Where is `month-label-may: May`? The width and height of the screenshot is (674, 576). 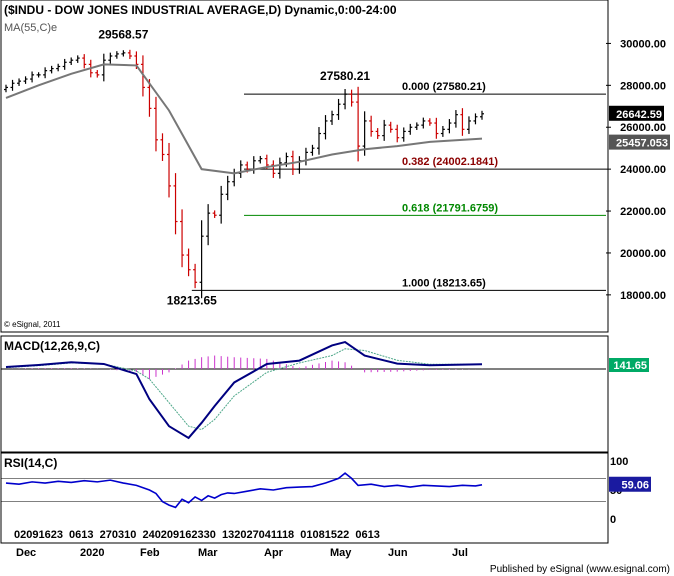
month-label-may: May is located at coordinates (341, 553).